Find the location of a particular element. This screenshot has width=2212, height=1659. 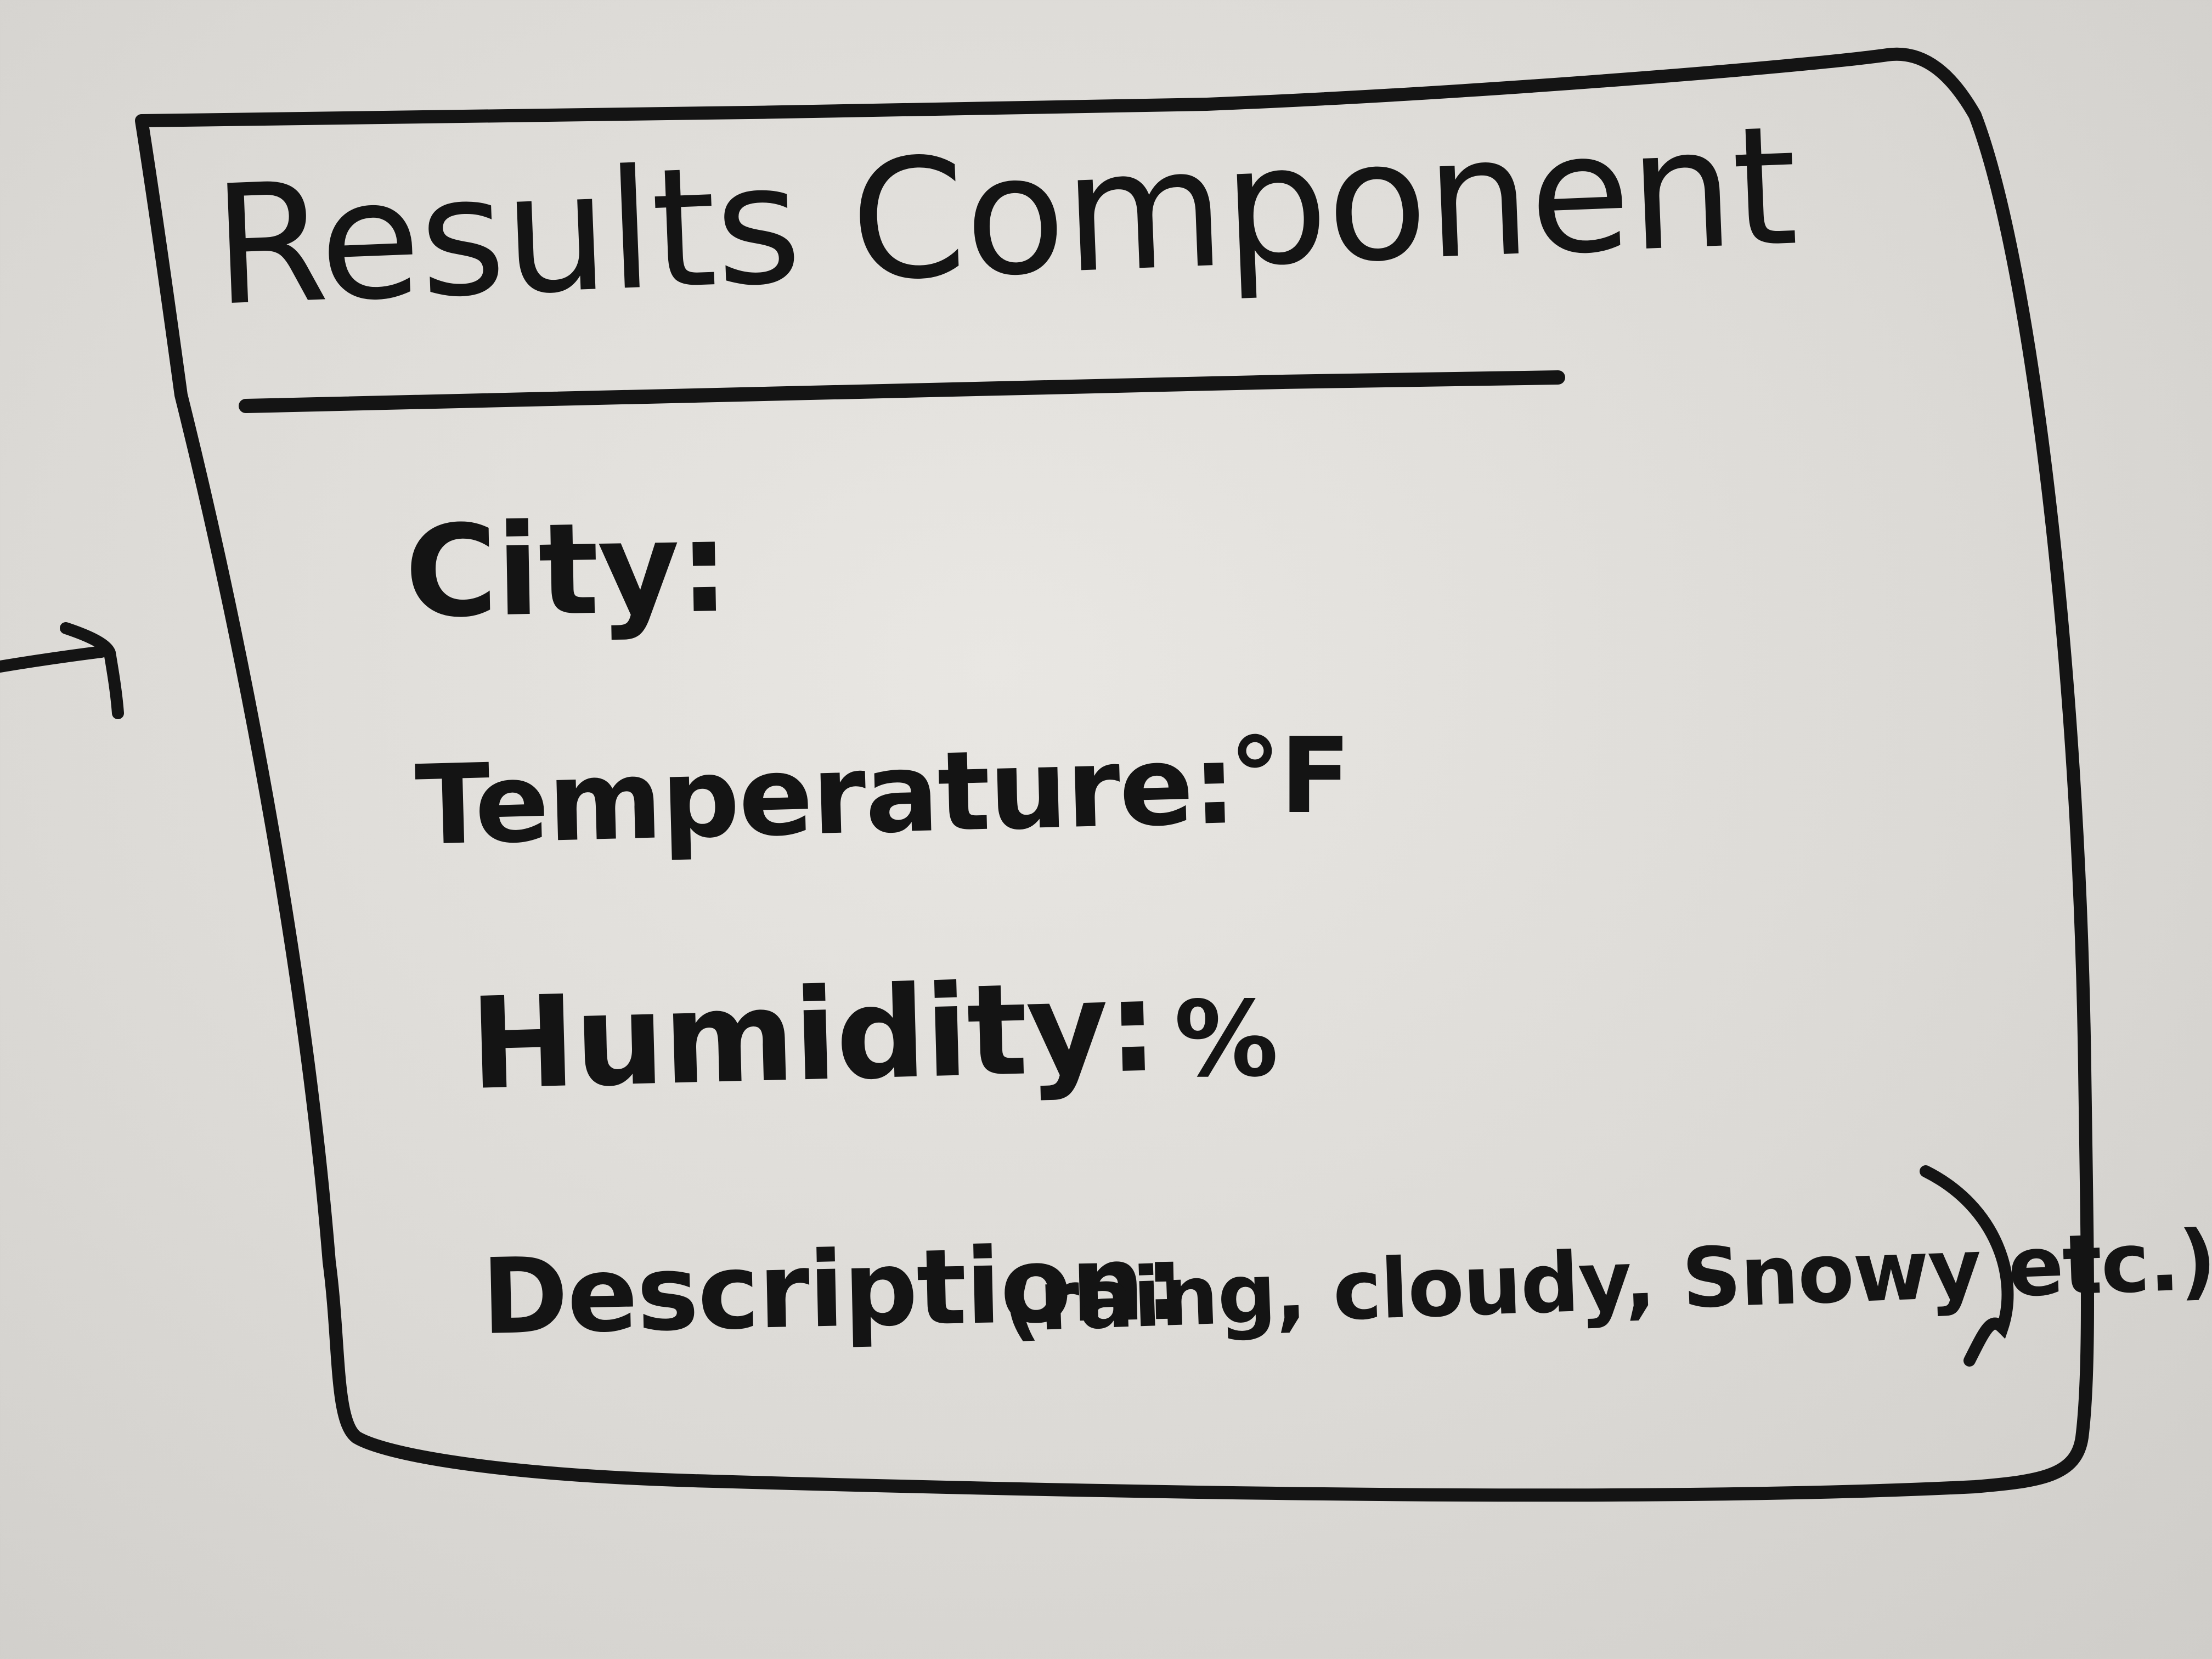

temperature-label: Temperature: is located at coordinates (825, 795).